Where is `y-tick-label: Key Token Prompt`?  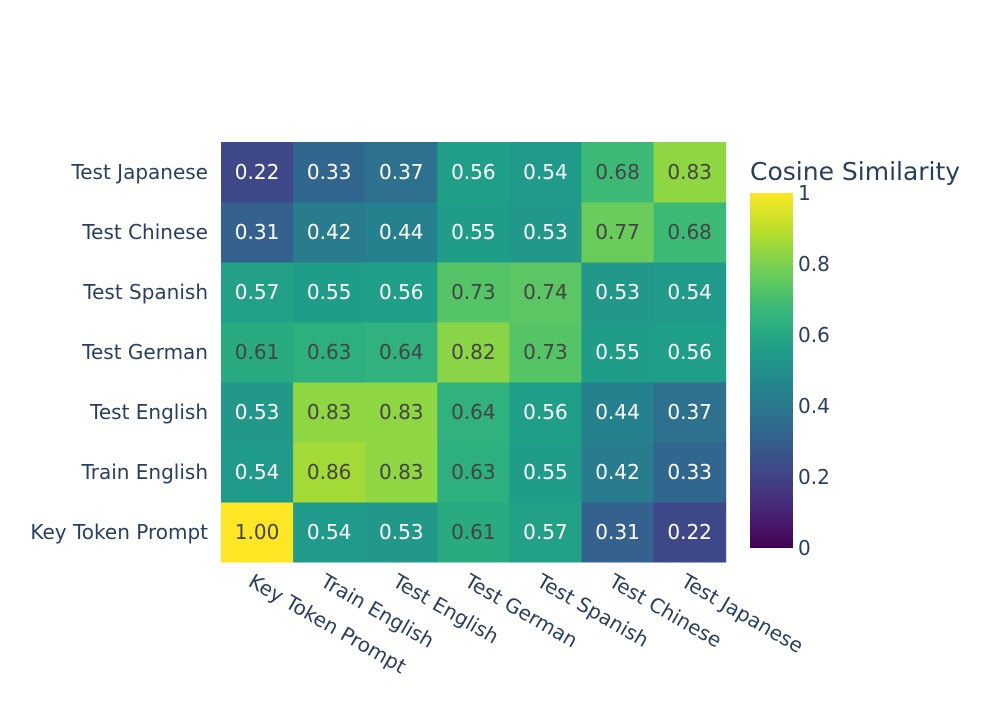
y-tick-label: Key Token Prompt is located at coordinates (119, 532).